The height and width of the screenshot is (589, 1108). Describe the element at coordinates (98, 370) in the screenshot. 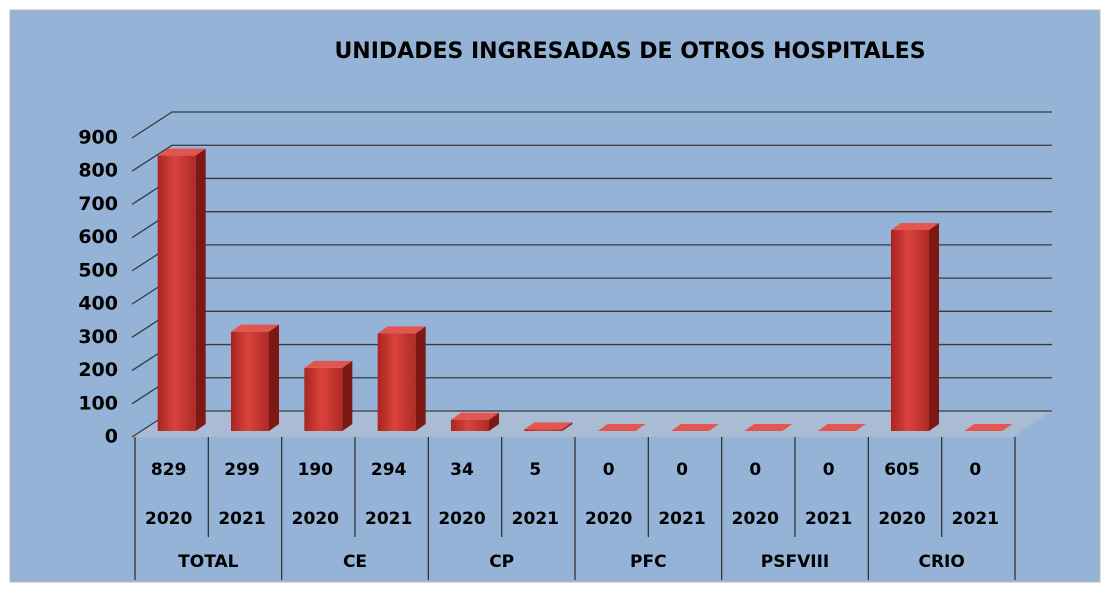

I see `y-tick-label: 200` at that location.